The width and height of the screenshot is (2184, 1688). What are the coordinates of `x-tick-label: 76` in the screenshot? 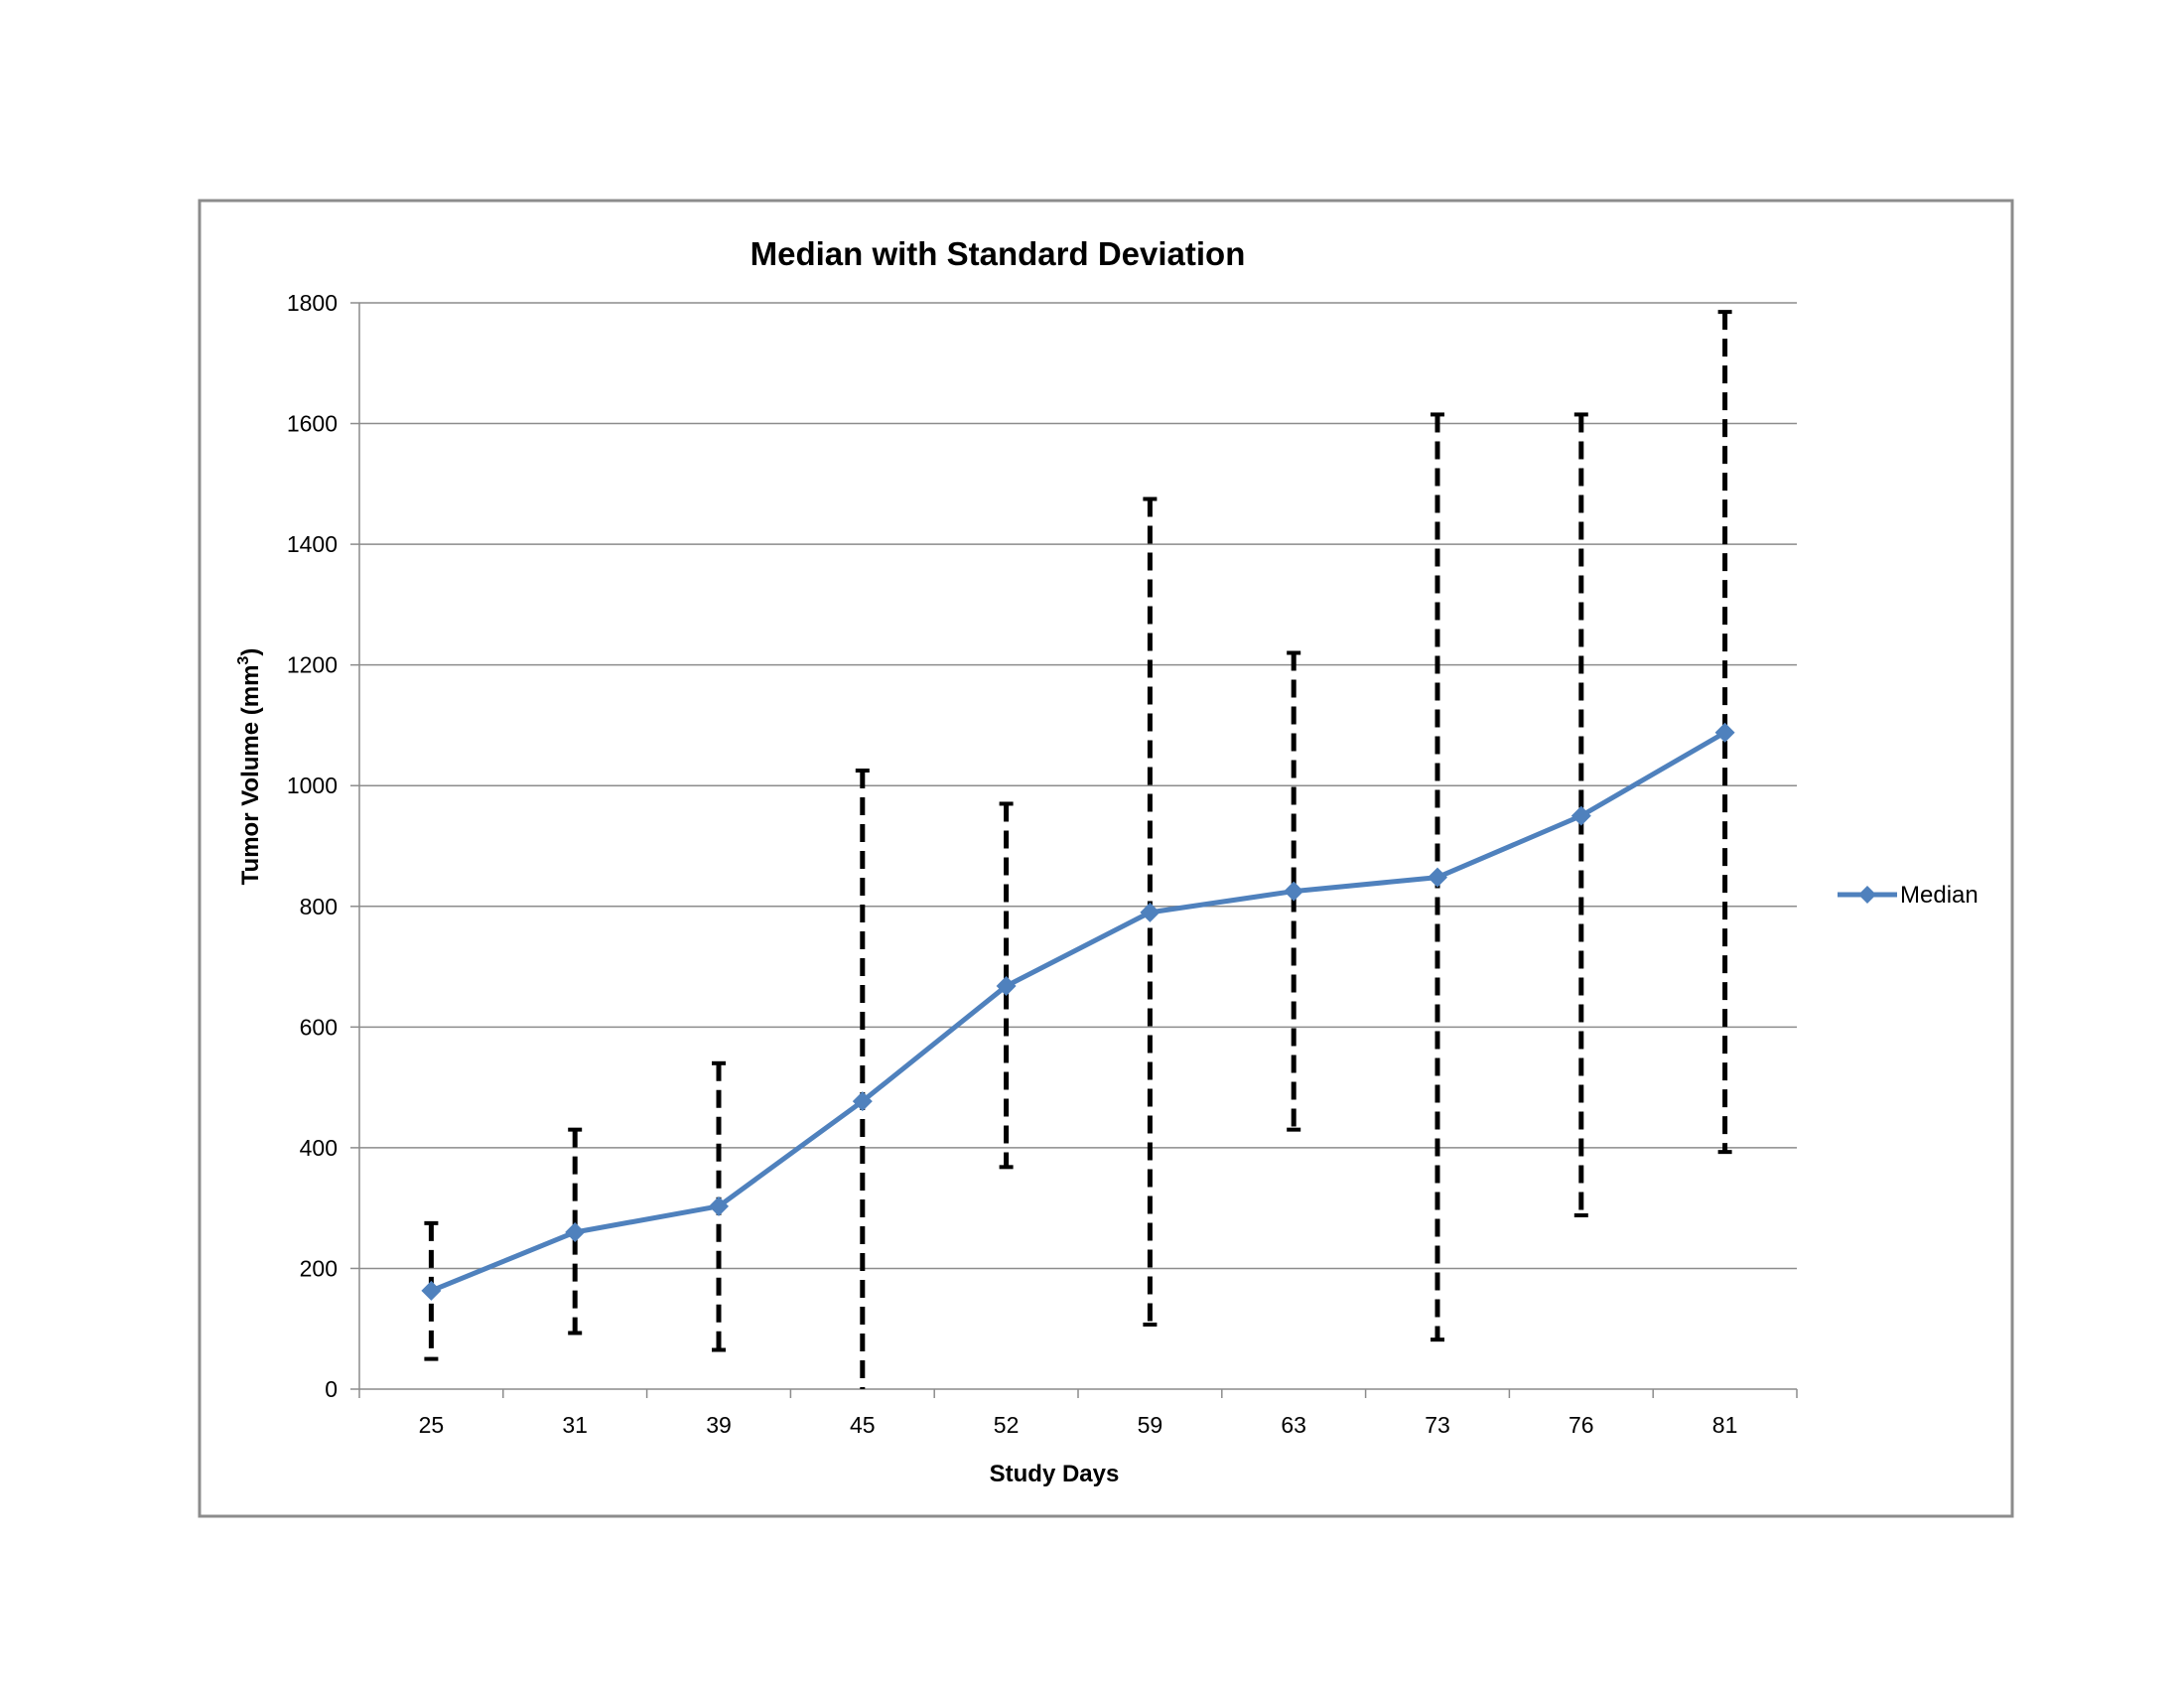 It's located at (1581, 1425).